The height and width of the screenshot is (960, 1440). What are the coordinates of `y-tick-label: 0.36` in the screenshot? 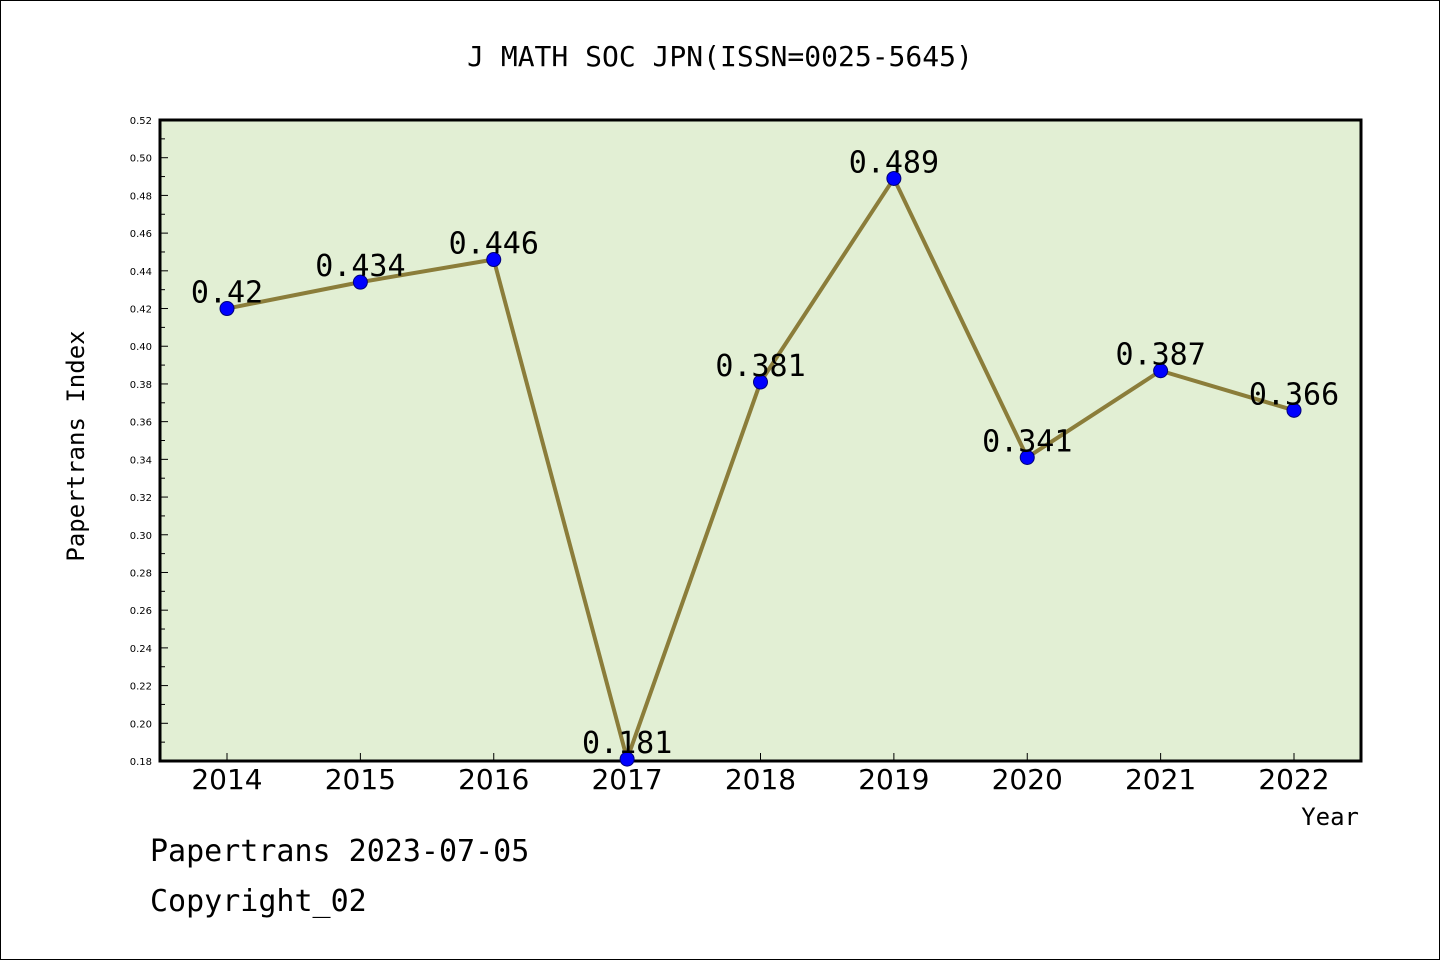 It's located at (141, 423).